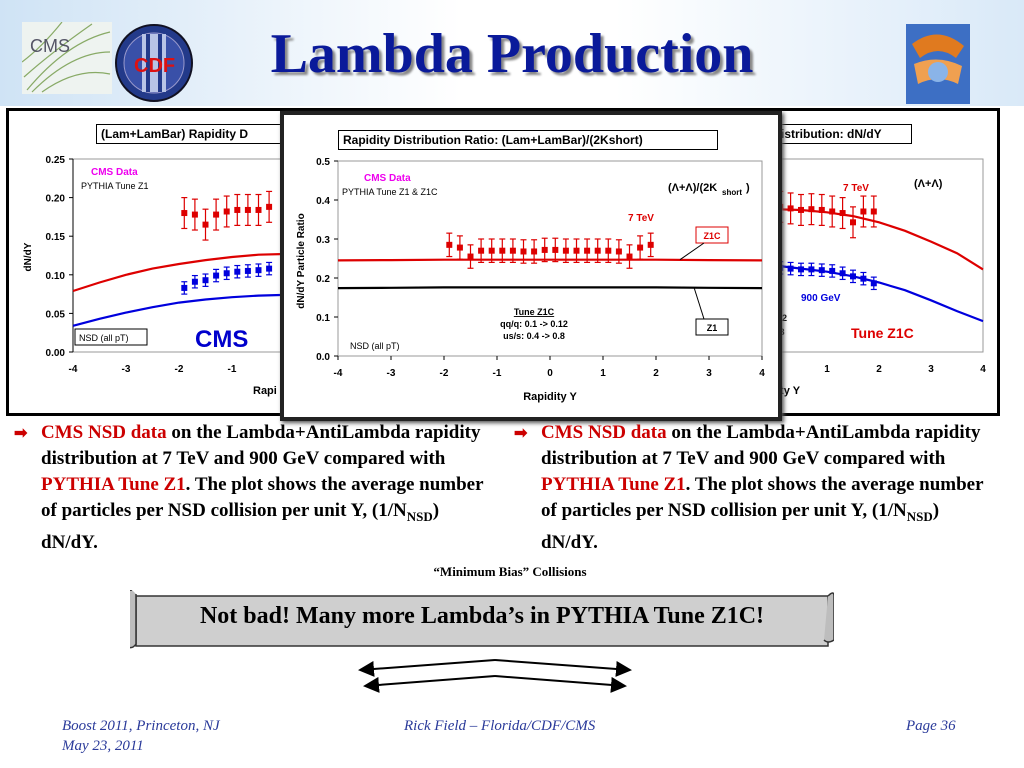  Describe the element at coordinates (444, 373) in the screenshot. I see `inset-x-tick-label: -2` at that location.